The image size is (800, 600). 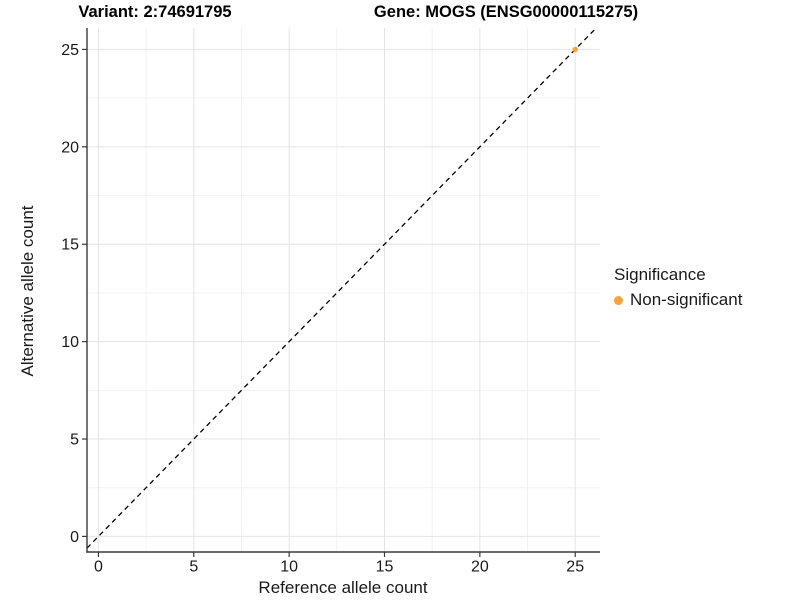 I want to click on x-axis-title: Reference allele count, so click(x=343, y=587).